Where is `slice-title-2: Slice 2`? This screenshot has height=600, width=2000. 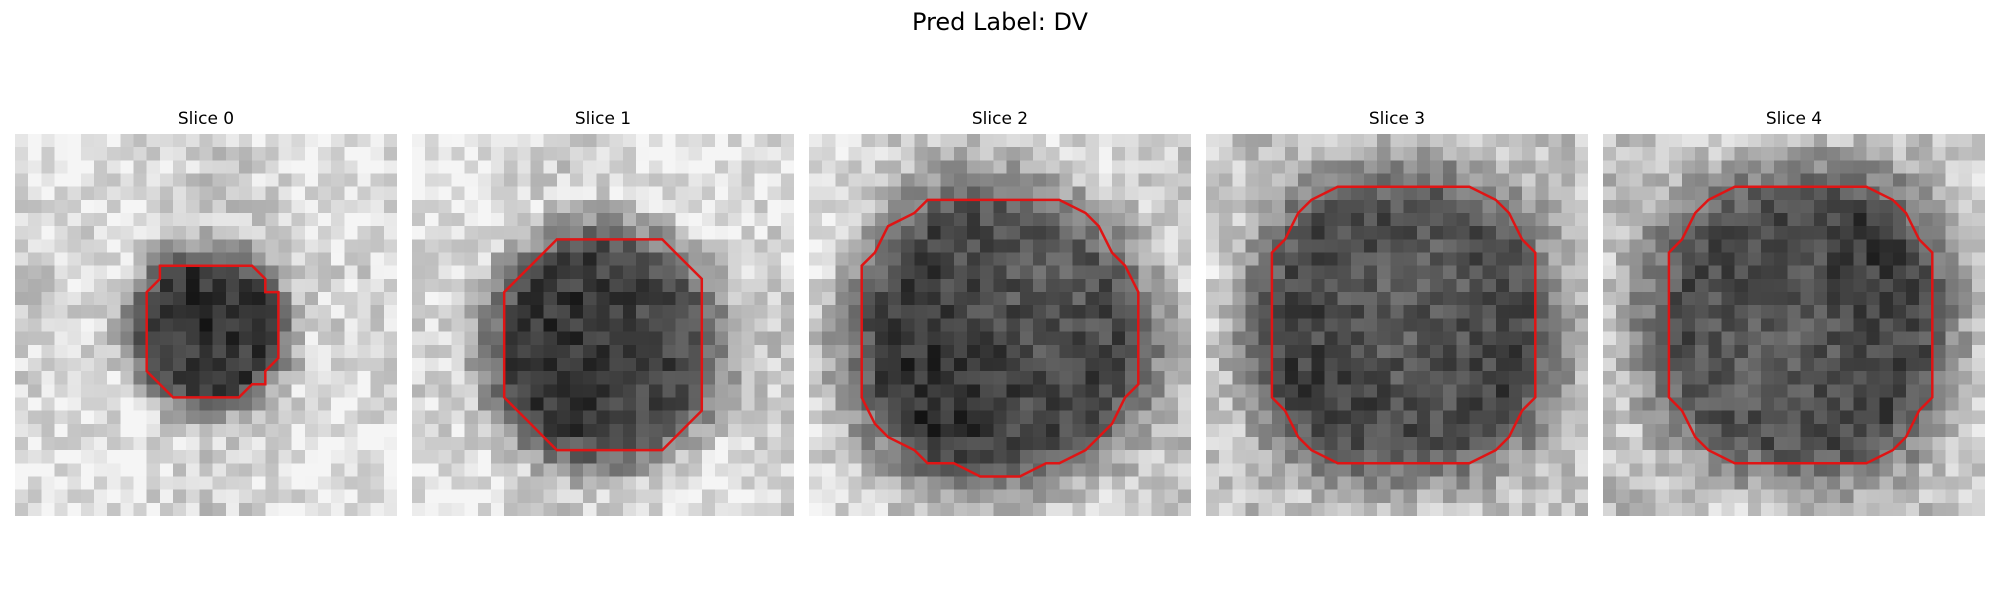 slice-title-2: Slice 2 is located at coordinates (1000, 119).